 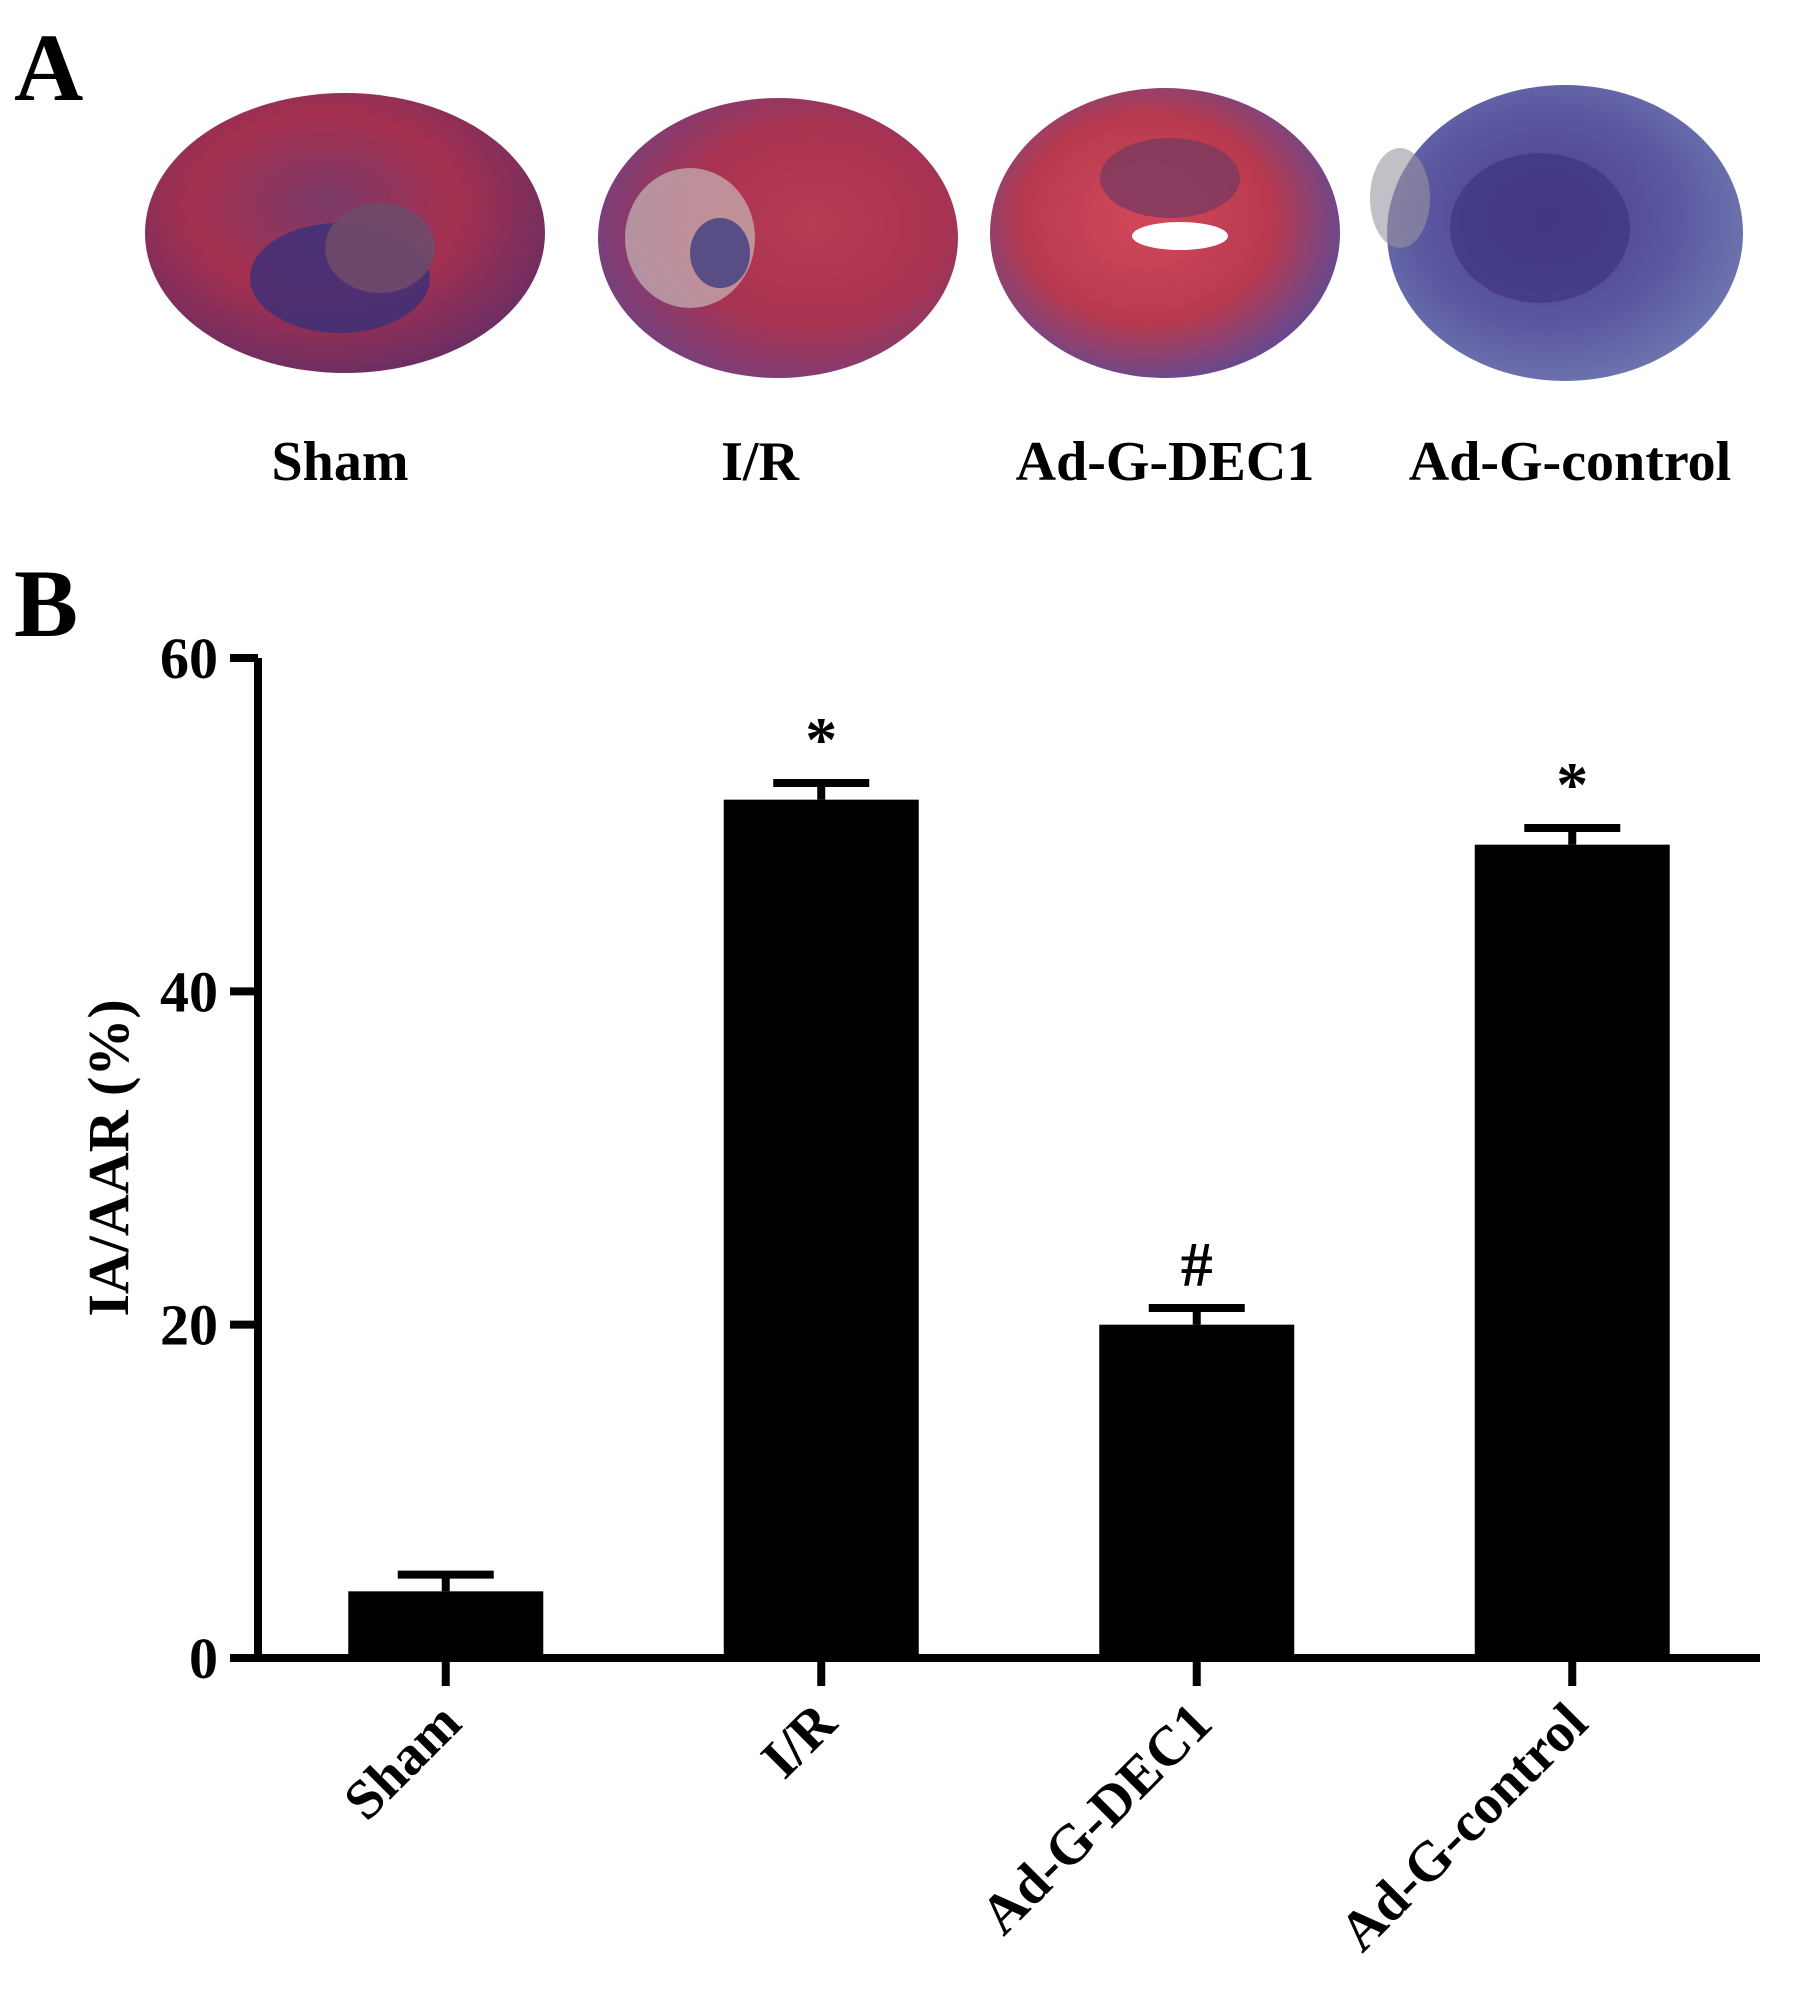 What do you see at coordinates (778, 238) in the screenshot?
I see `heart-section-ir` at bounding box center [778, 238].